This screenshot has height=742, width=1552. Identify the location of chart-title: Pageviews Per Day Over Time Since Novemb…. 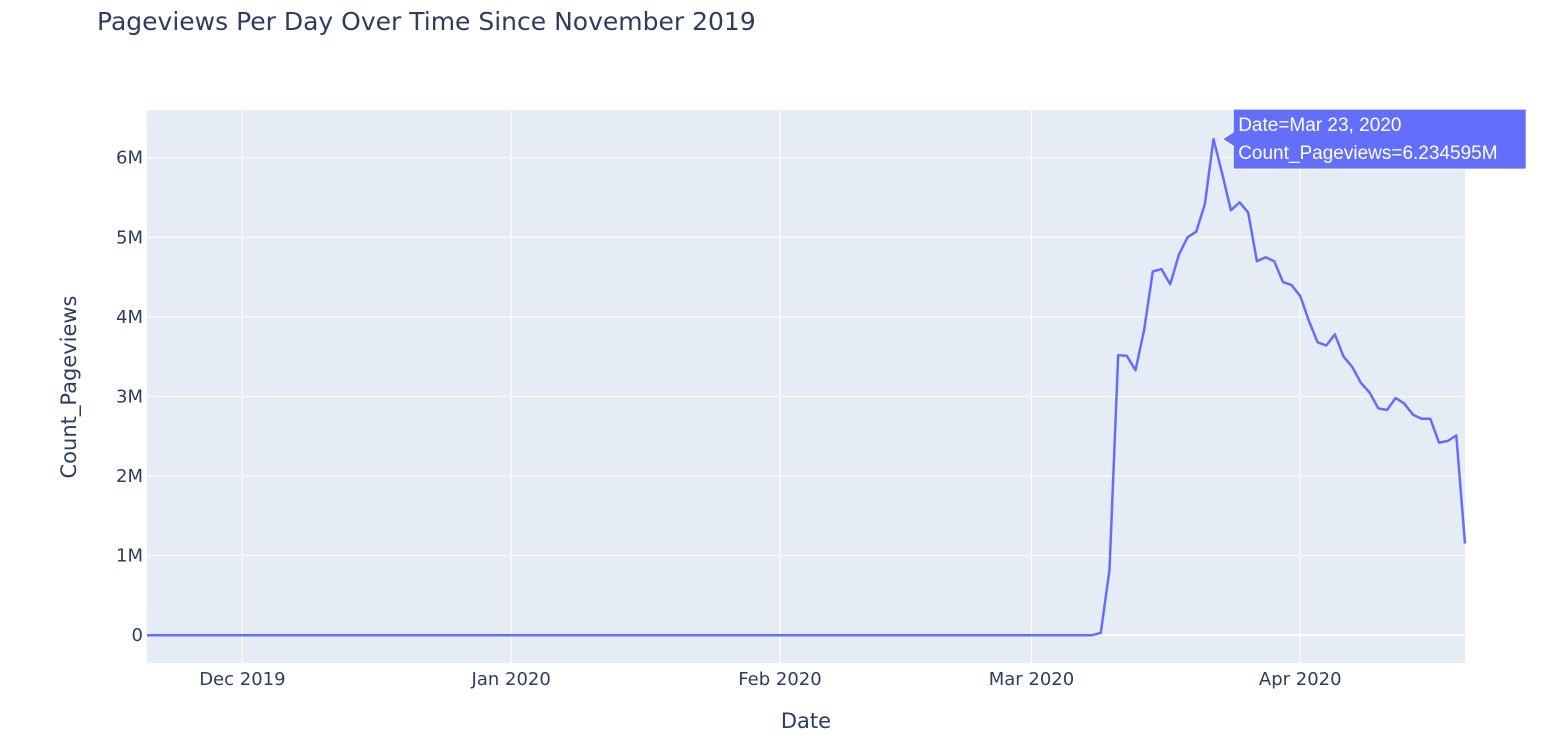
(426, 21).